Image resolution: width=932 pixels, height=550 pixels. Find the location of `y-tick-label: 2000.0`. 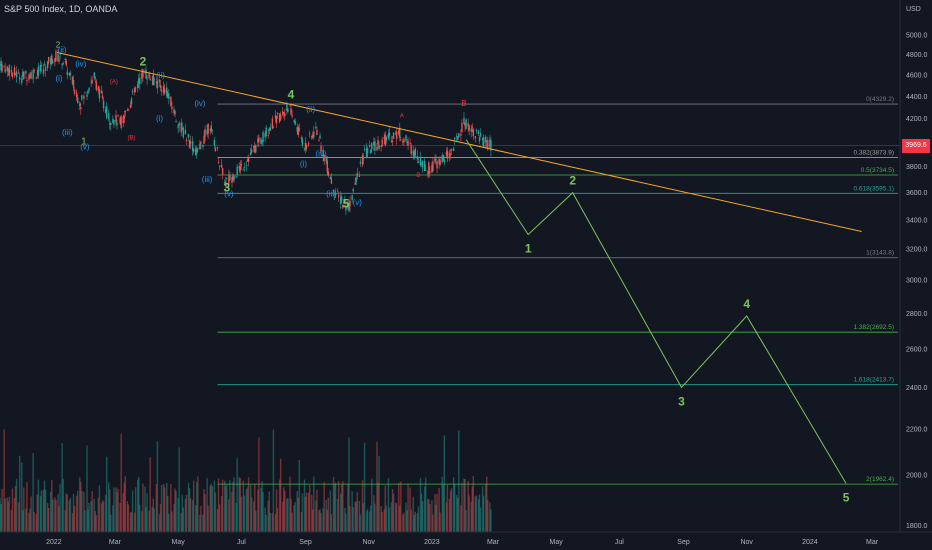

y-tick-label: 2000.0 is located at coordinates (917, 476).